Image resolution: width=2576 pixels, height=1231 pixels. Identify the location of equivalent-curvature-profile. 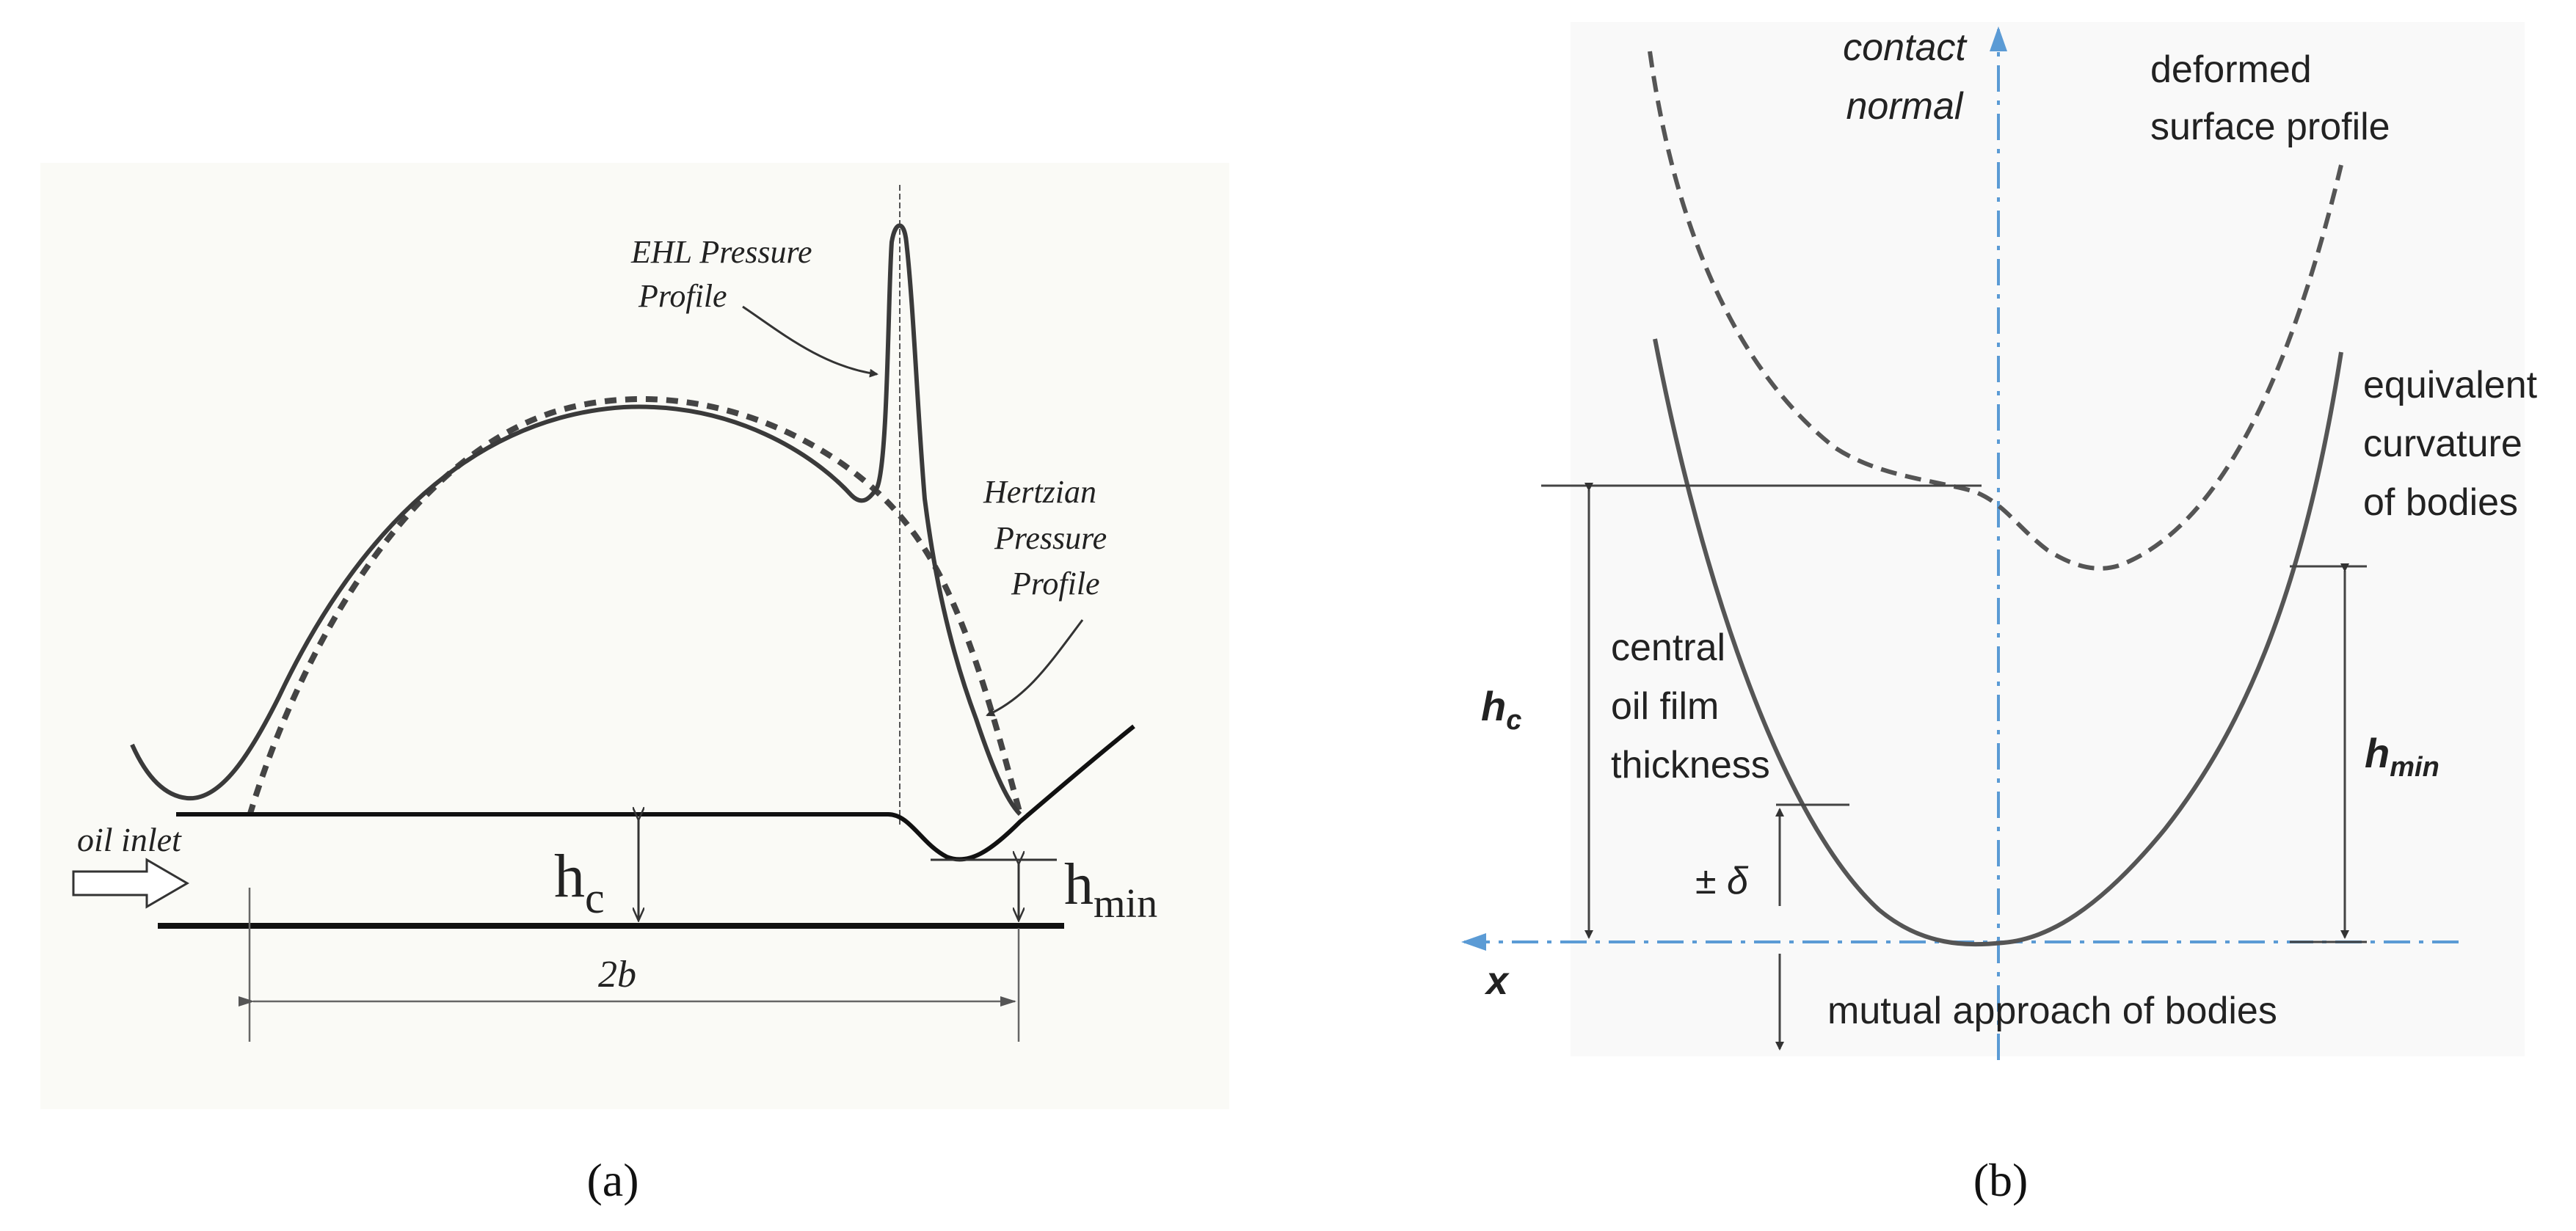
(1998, 642).